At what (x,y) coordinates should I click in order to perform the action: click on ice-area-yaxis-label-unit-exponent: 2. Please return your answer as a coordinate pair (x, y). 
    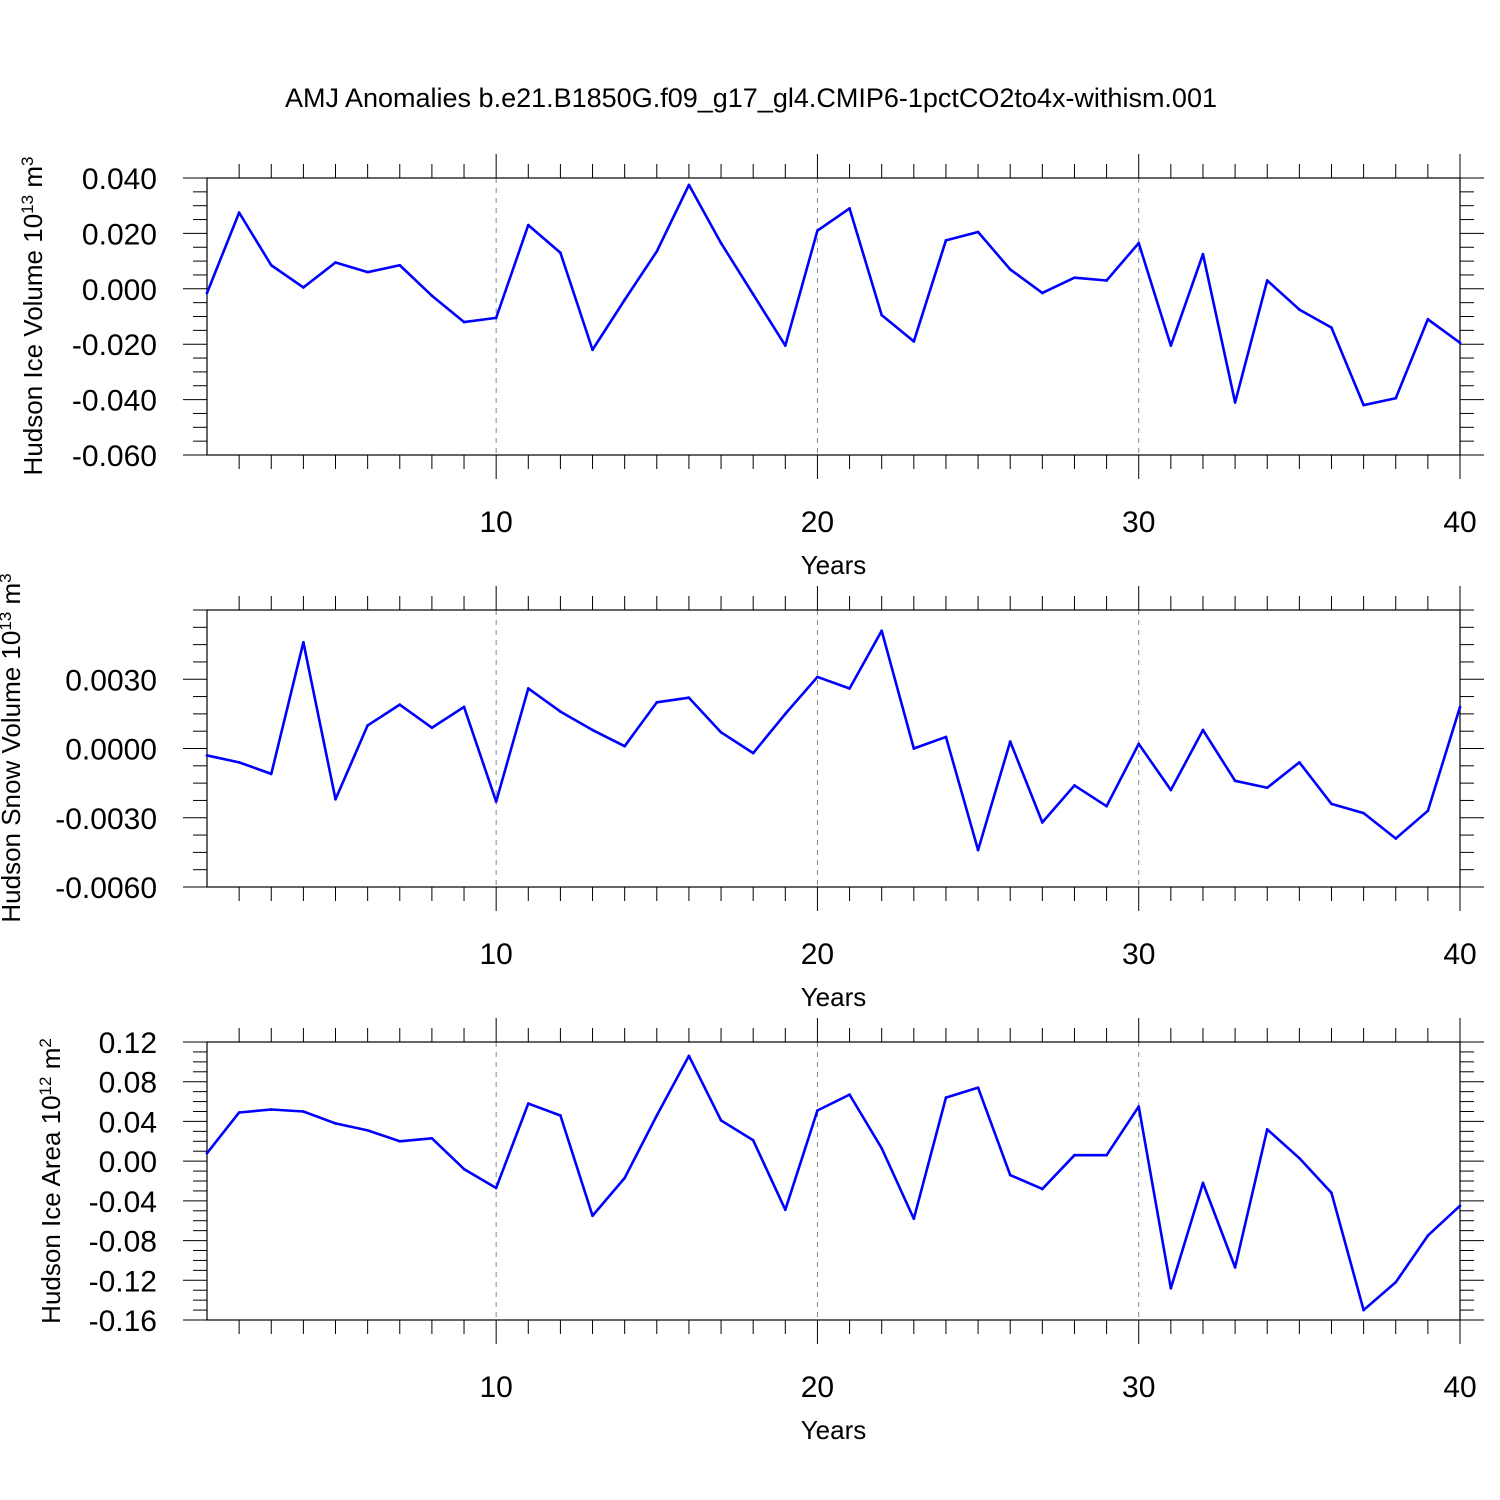
    Looking at the image, I should click on (45, 1042).